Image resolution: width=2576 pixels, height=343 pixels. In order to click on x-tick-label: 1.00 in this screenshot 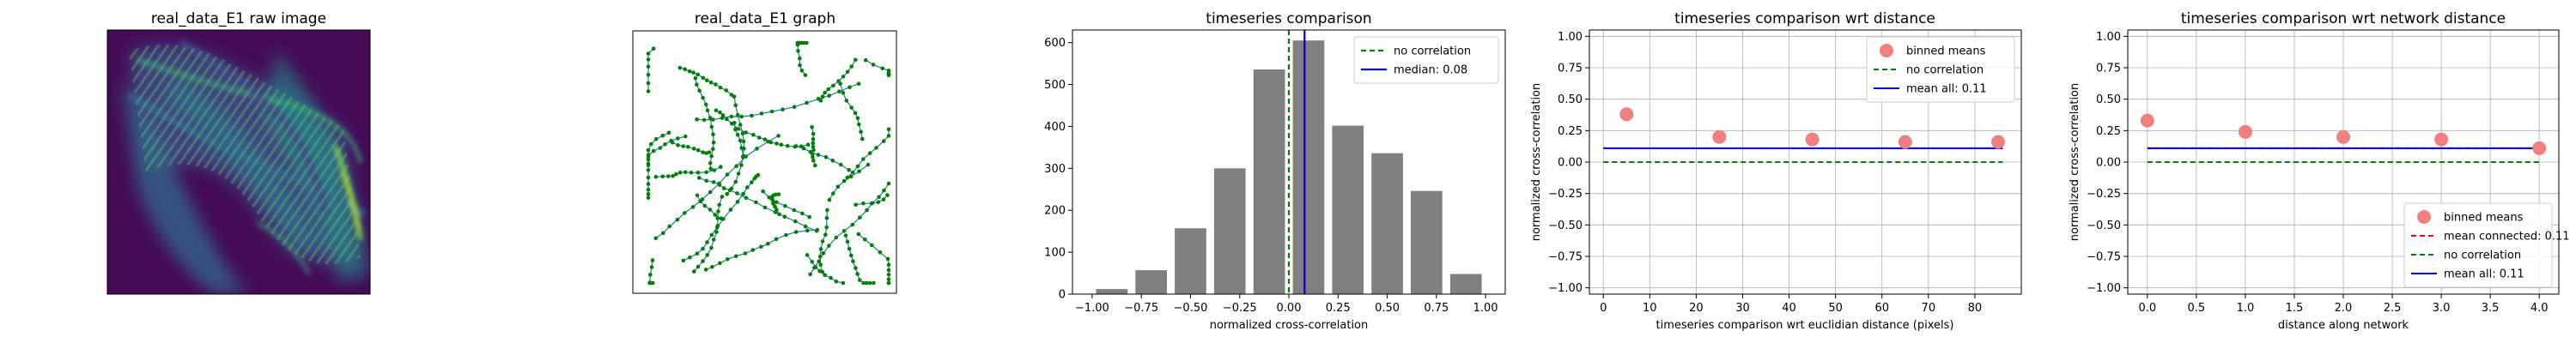, I will do `click(1485, 309)`.